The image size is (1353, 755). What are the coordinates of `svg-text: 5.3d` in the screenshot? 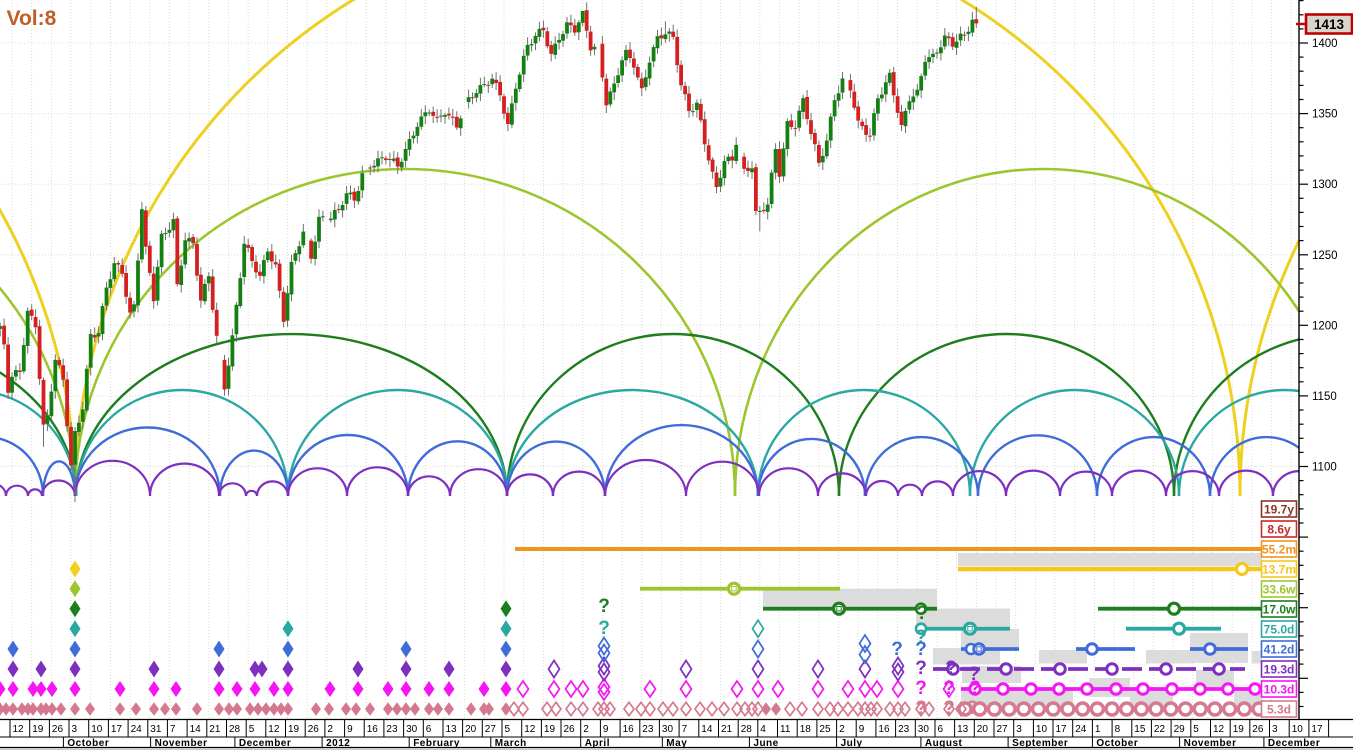 It's located at (1279, 710).